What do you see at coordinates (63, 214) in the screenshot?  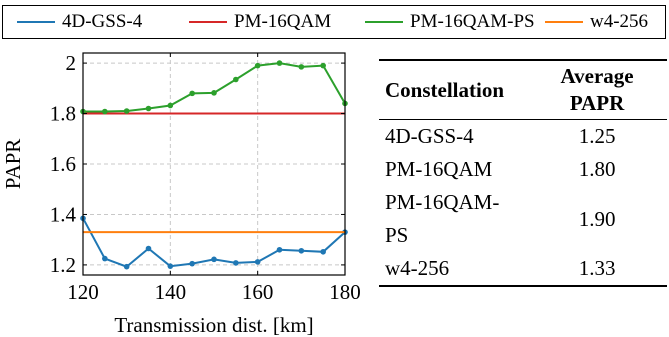 I see `y-tick-label: 1.4` at bounding box center [63, 214].